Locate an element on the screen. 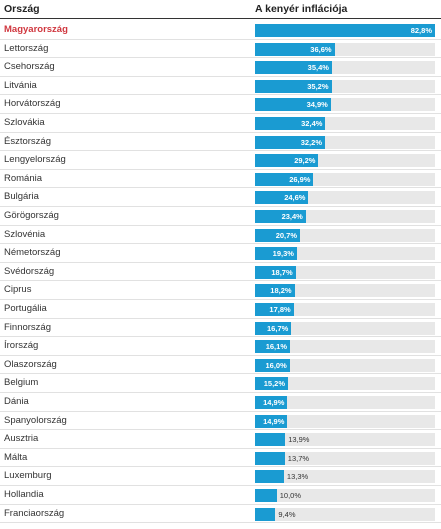  table-row: Lengyelország 29,2% is located at coordinates (220, 160).